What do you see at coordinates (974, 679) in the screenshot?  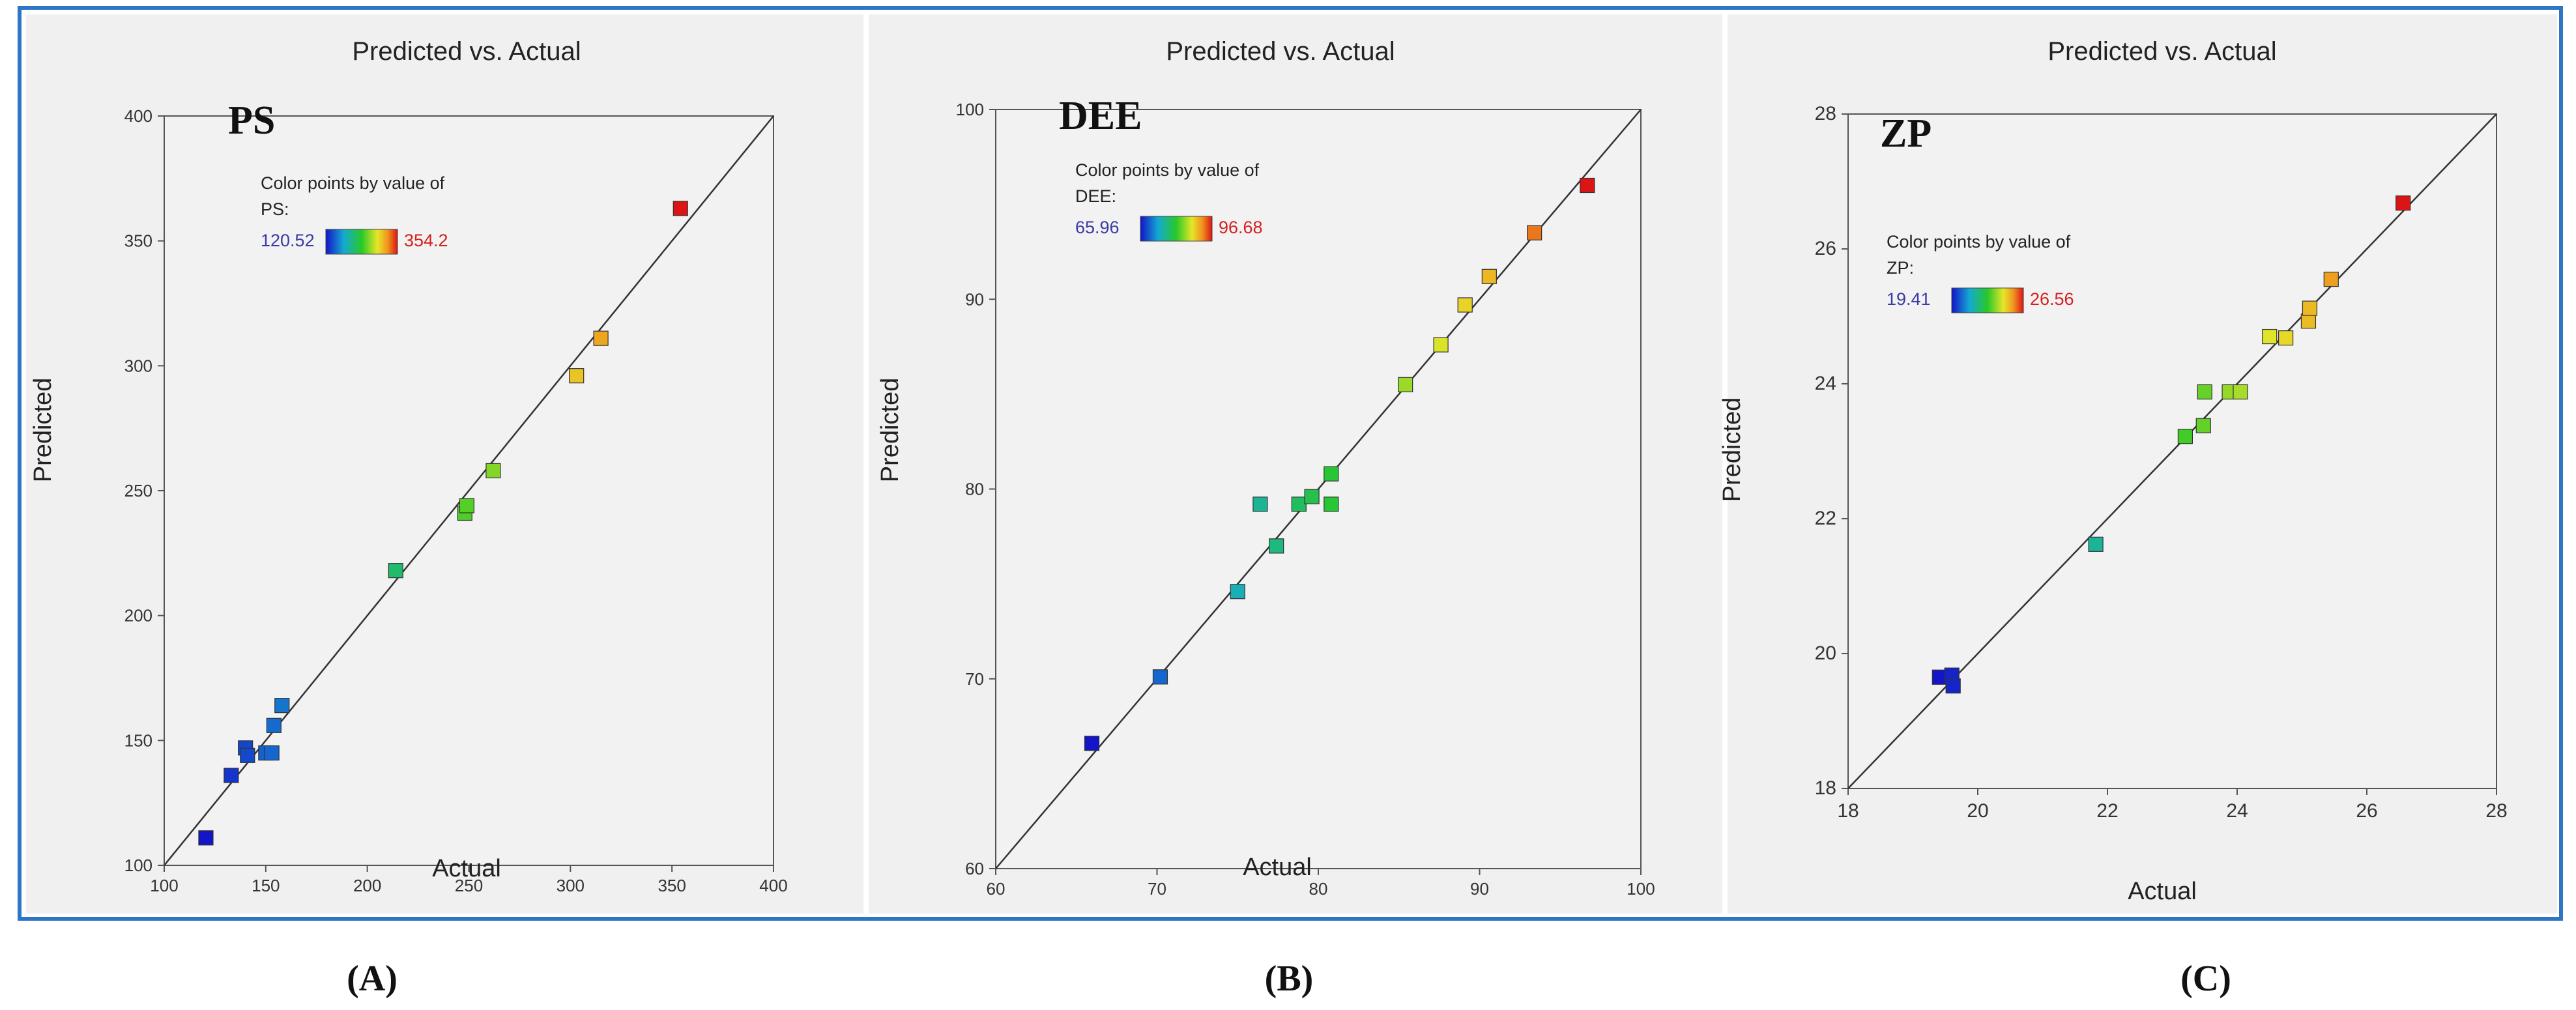 I see `y-tick-label: 70` at bounding box center [974, 679].